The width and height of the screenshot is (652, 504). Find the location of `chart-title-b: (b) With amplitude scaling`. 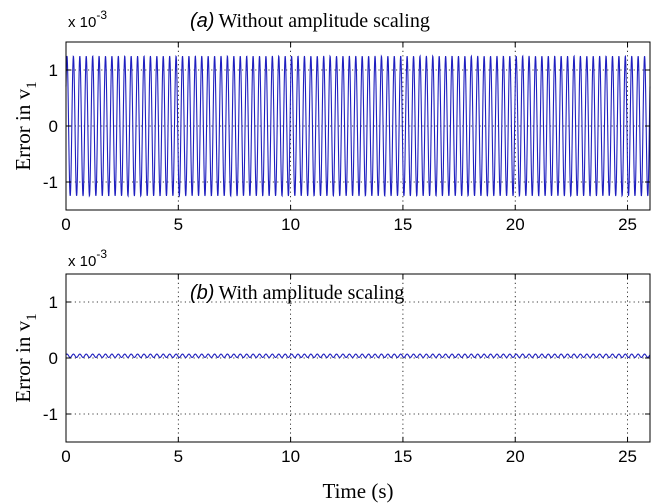

chart-title-b: (b) With amplitude scaling is located at coordinates (297, 293).